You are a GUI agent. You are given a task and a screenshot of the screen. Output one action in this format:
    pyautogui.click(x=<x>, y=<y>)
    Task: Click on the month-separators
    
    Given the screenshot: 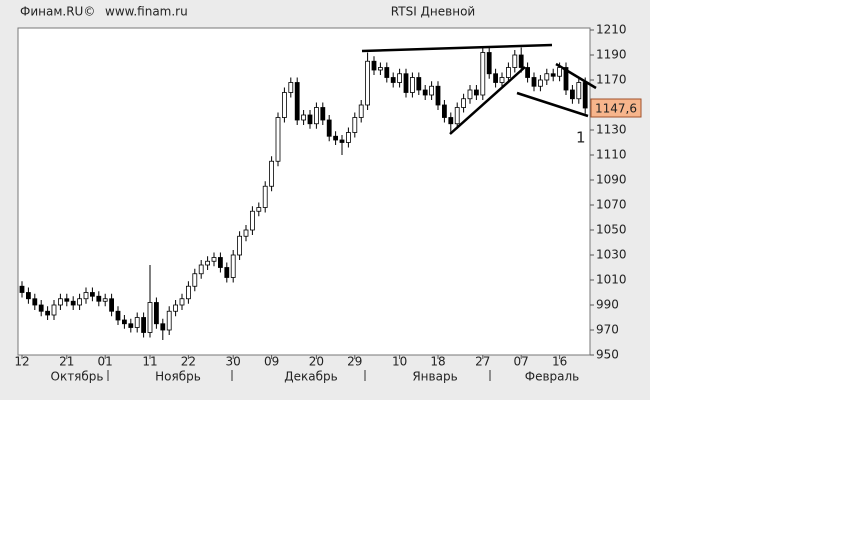 What is the action you would take?
    pyautogui.click(x=299, y=375)
    